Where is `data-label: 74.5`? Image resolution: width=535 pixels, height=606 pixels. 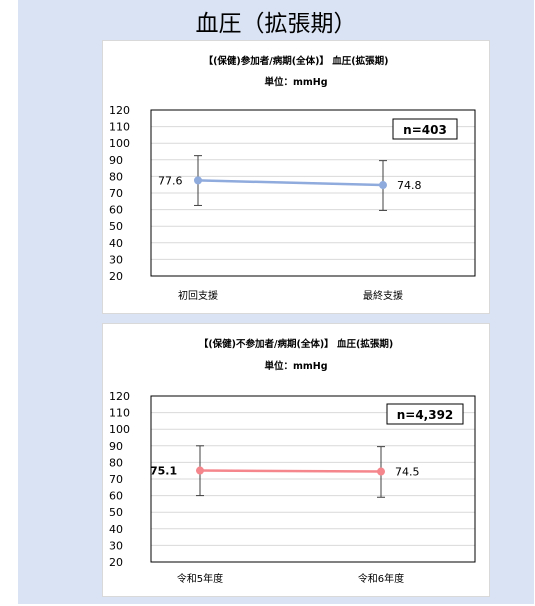
data-label: 74.5 is located at coordinates (407, 472).